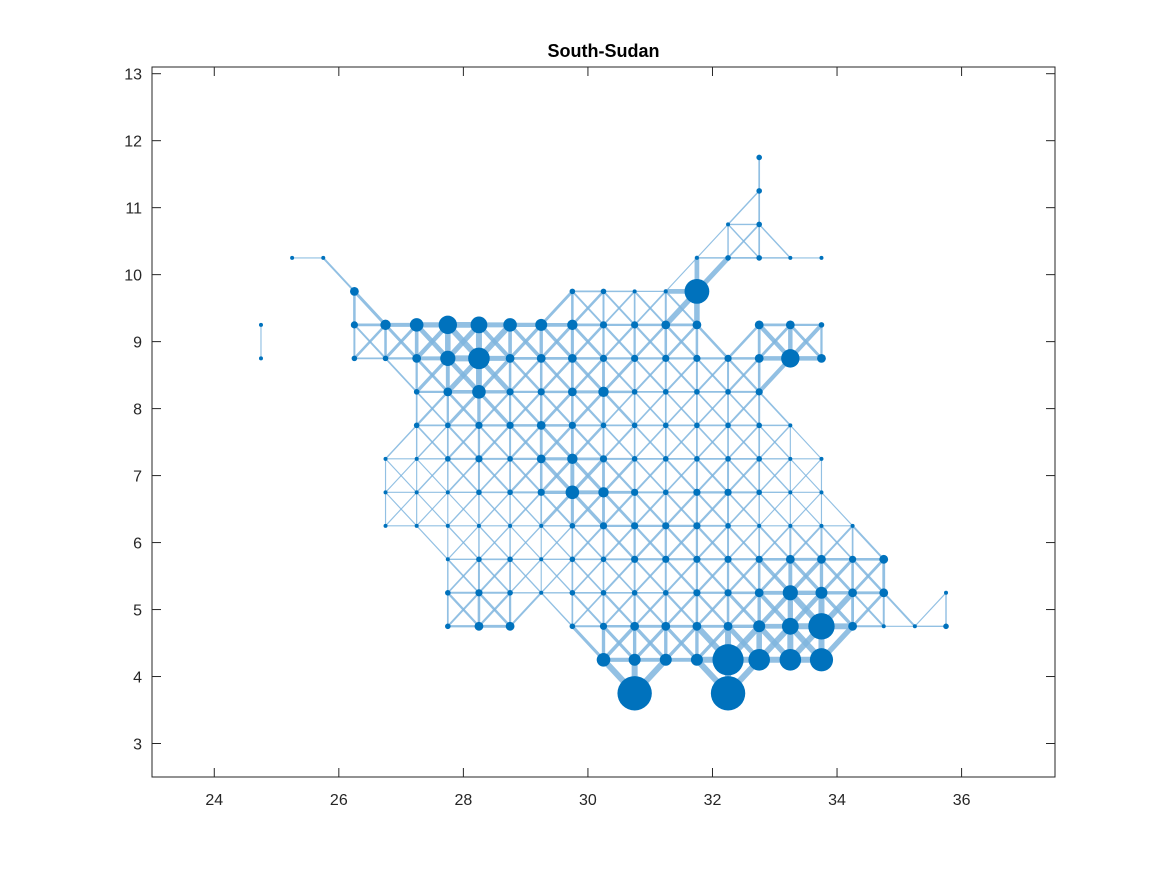  What do you see at coordinates (604, 51) in the screenshot?
I see `chart-title: South-Sudan` at bounding box center [604, 51].